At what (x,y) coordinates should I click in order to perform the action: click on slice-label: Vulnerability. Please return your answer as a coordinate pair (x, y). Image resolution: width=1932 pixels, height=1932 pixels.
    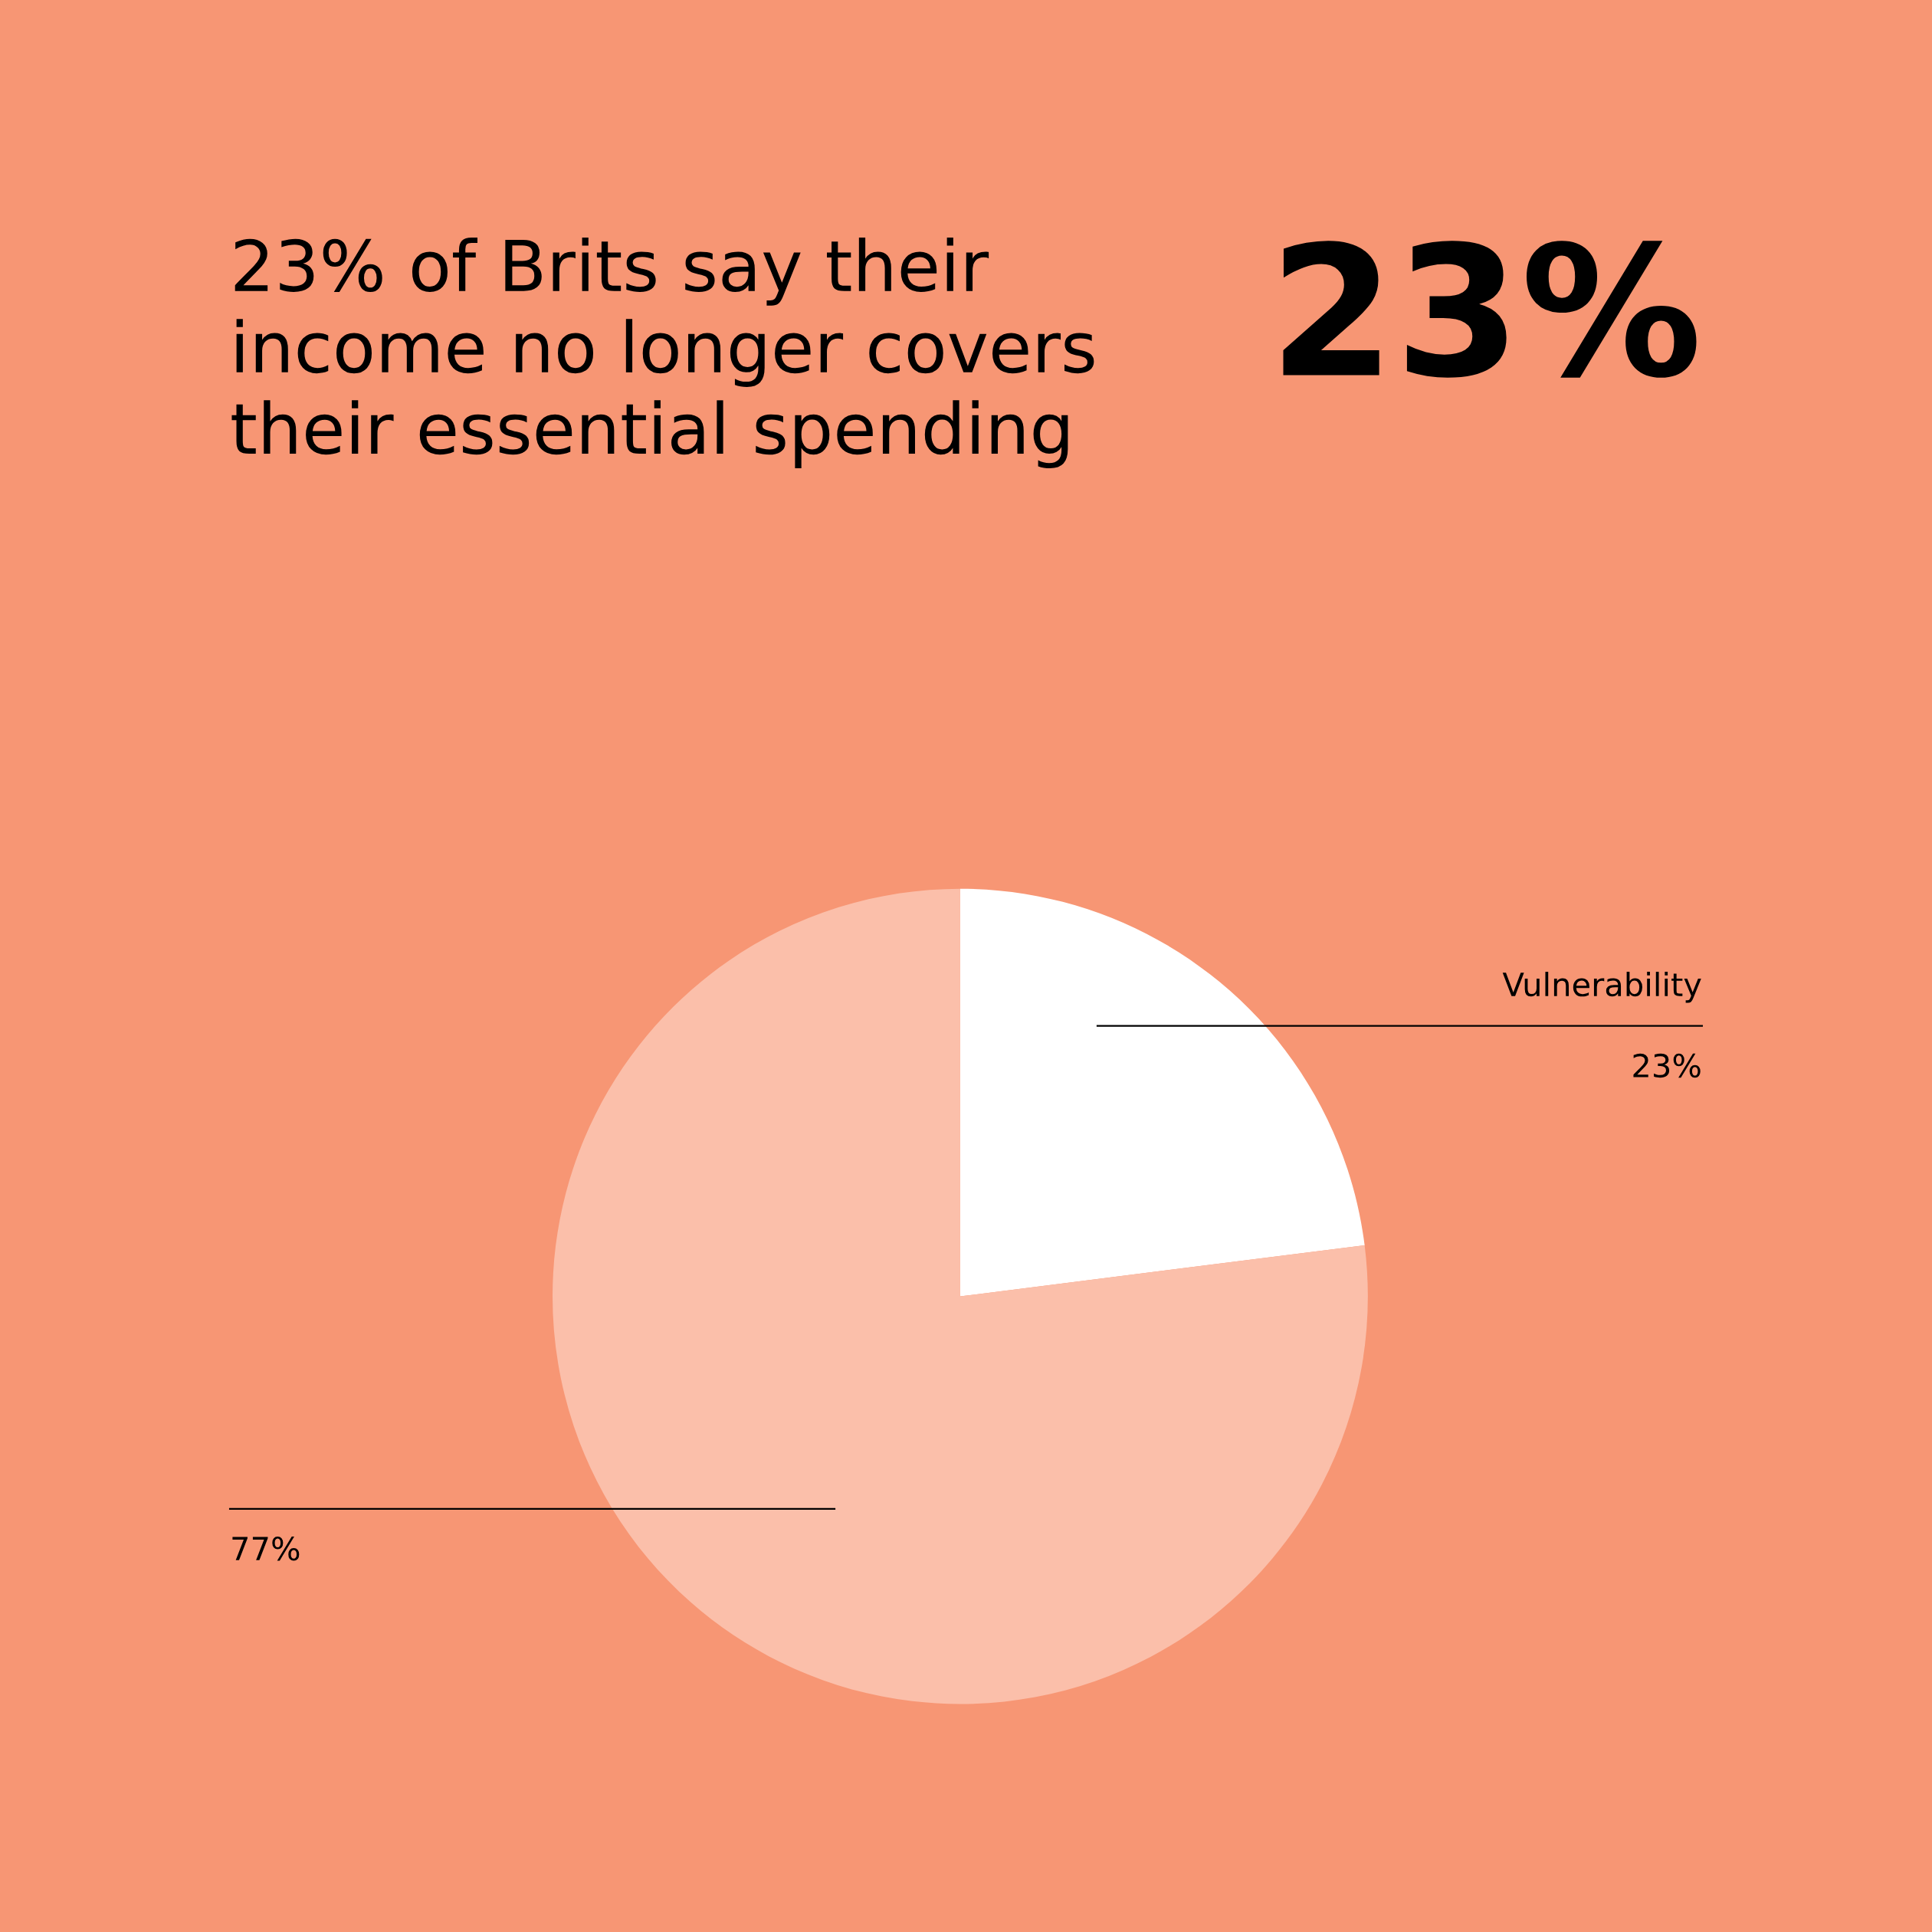
    Looking at the image, I should click on (1601, 987).